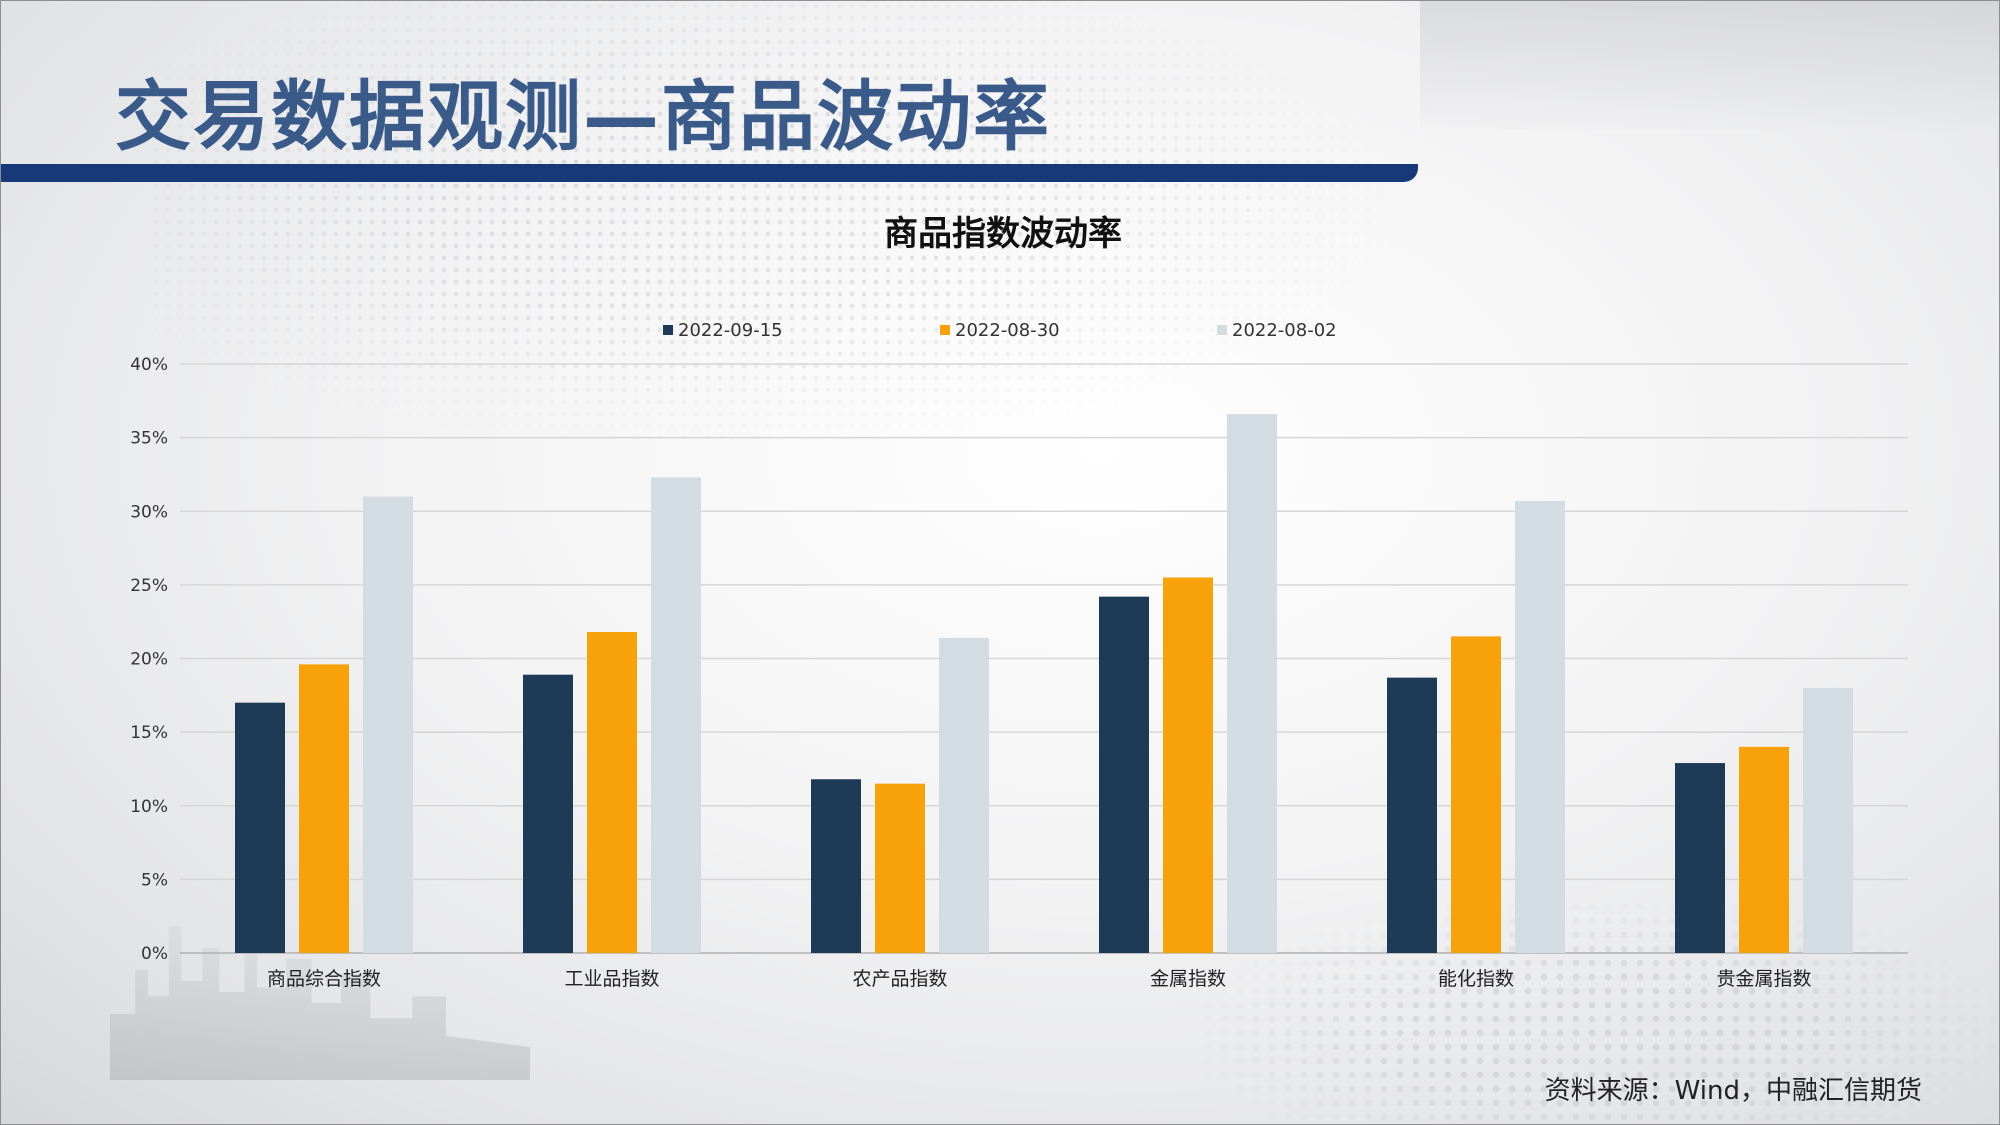 The height and width of the screenshot is (1125, 2000). Describe the element at coordinates (149, 733) in the screenshot. I see `y-tick-label: 15%` at that location.